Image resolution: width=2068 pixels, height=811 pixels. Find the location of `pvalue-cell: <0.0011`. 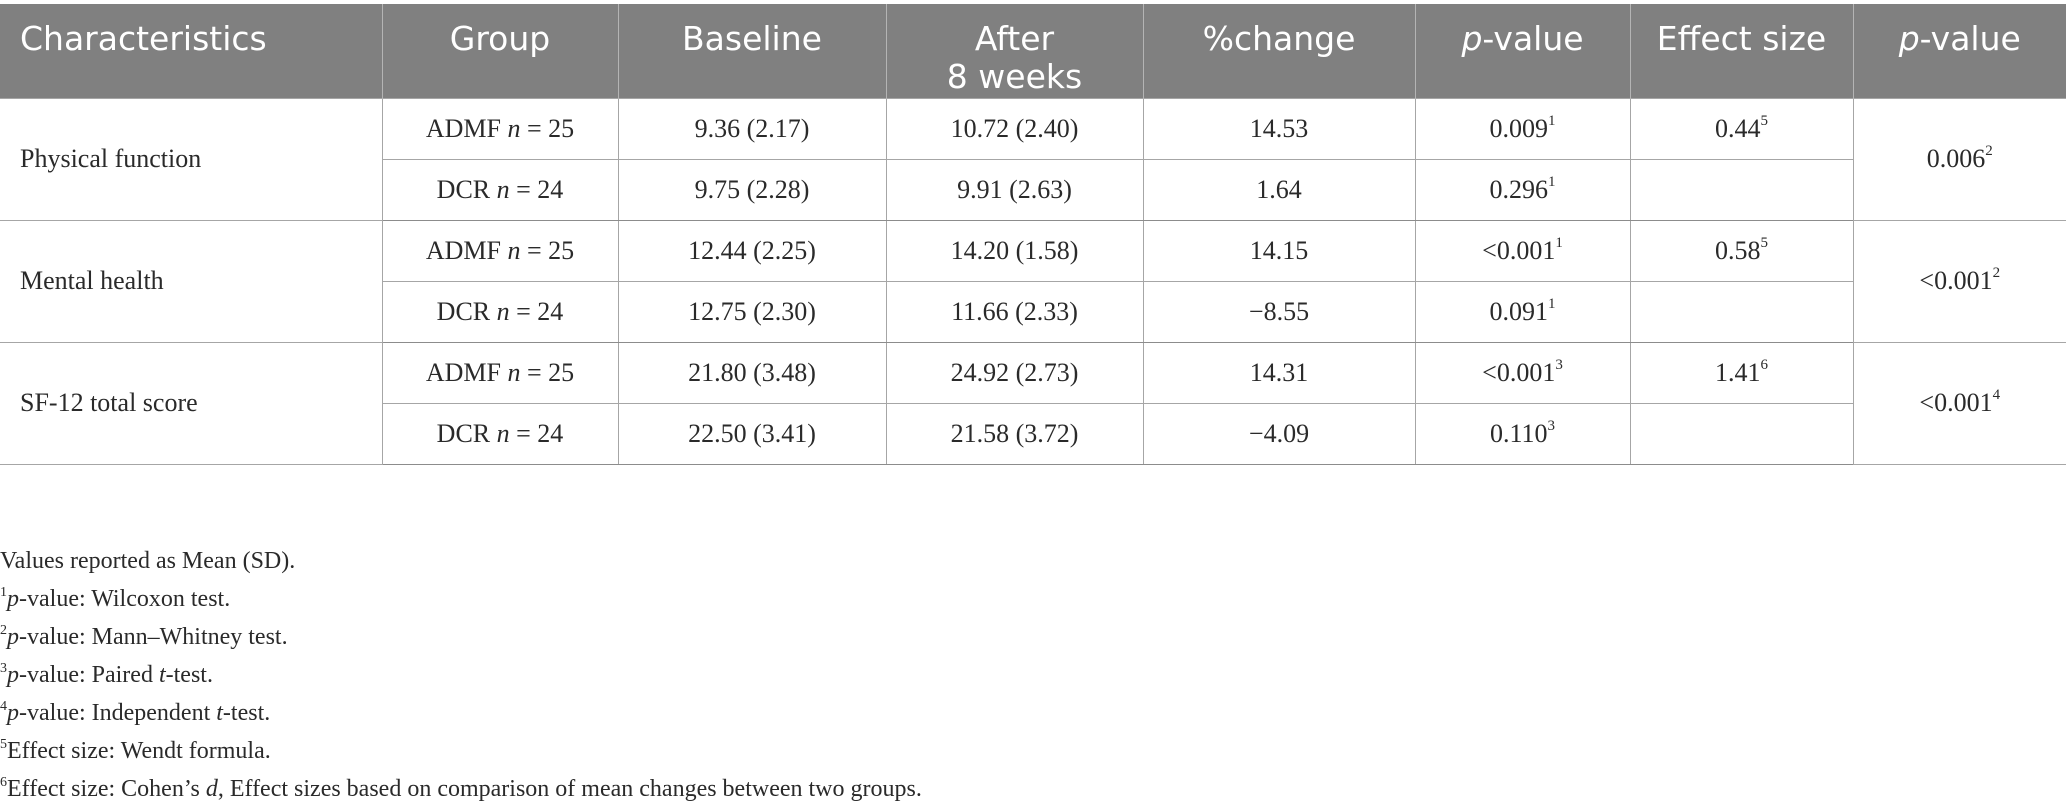

pvalue-cell: <0.0011 is located at coordinates (1522, 250).